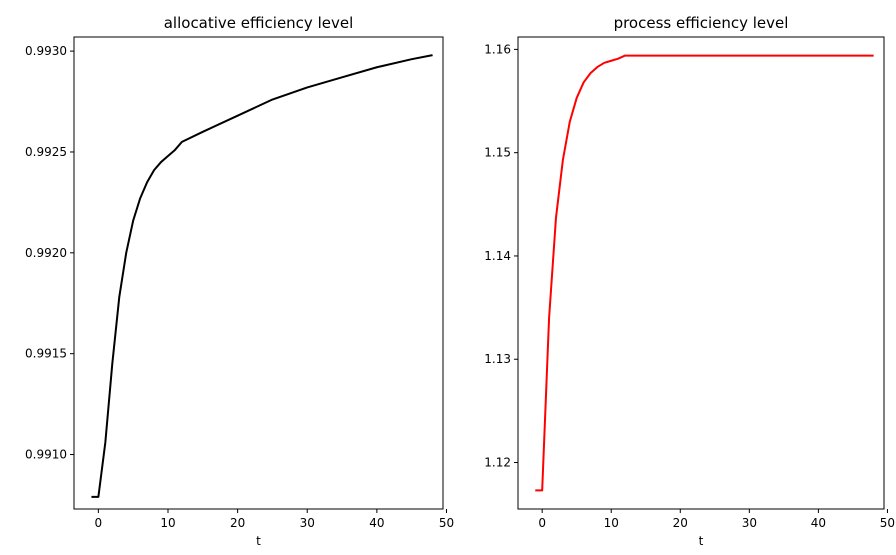 This screenshot has width=896, height=555. Describe the element at coordinates (497, 463) in the screenshot. I see `y-tick-label: 1.12` at that location.